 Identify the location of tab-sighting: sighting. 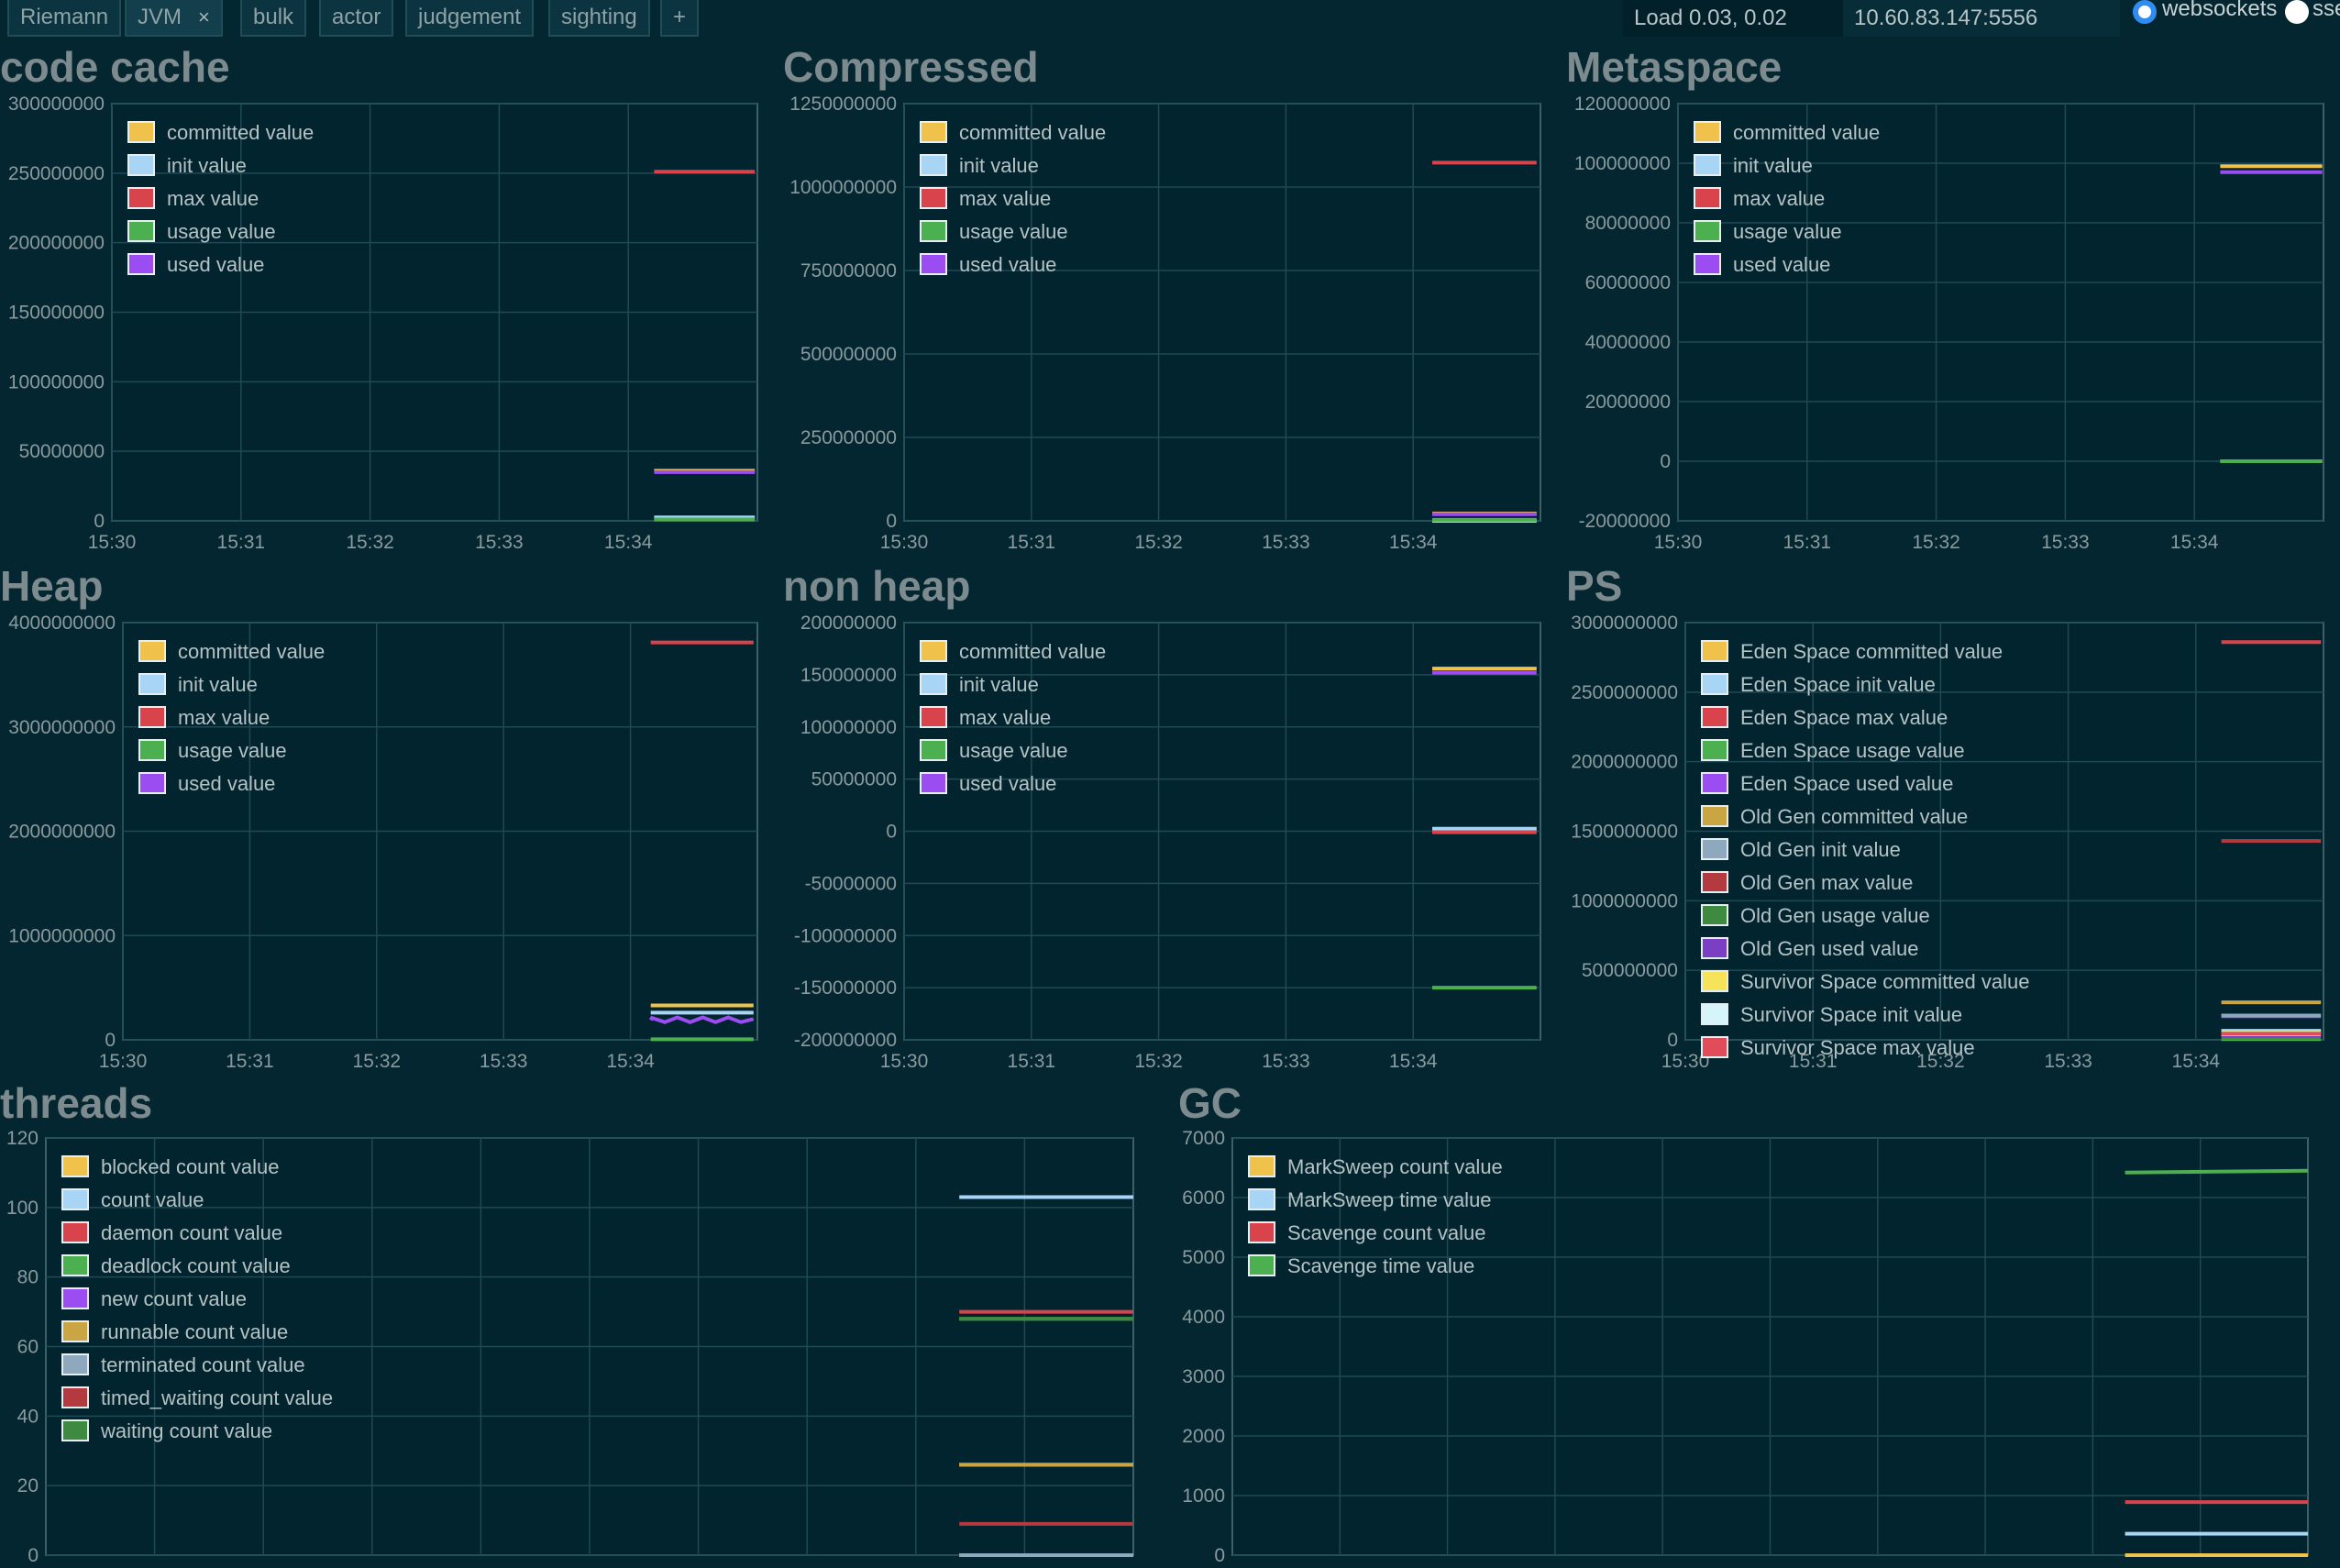
(599, 19).